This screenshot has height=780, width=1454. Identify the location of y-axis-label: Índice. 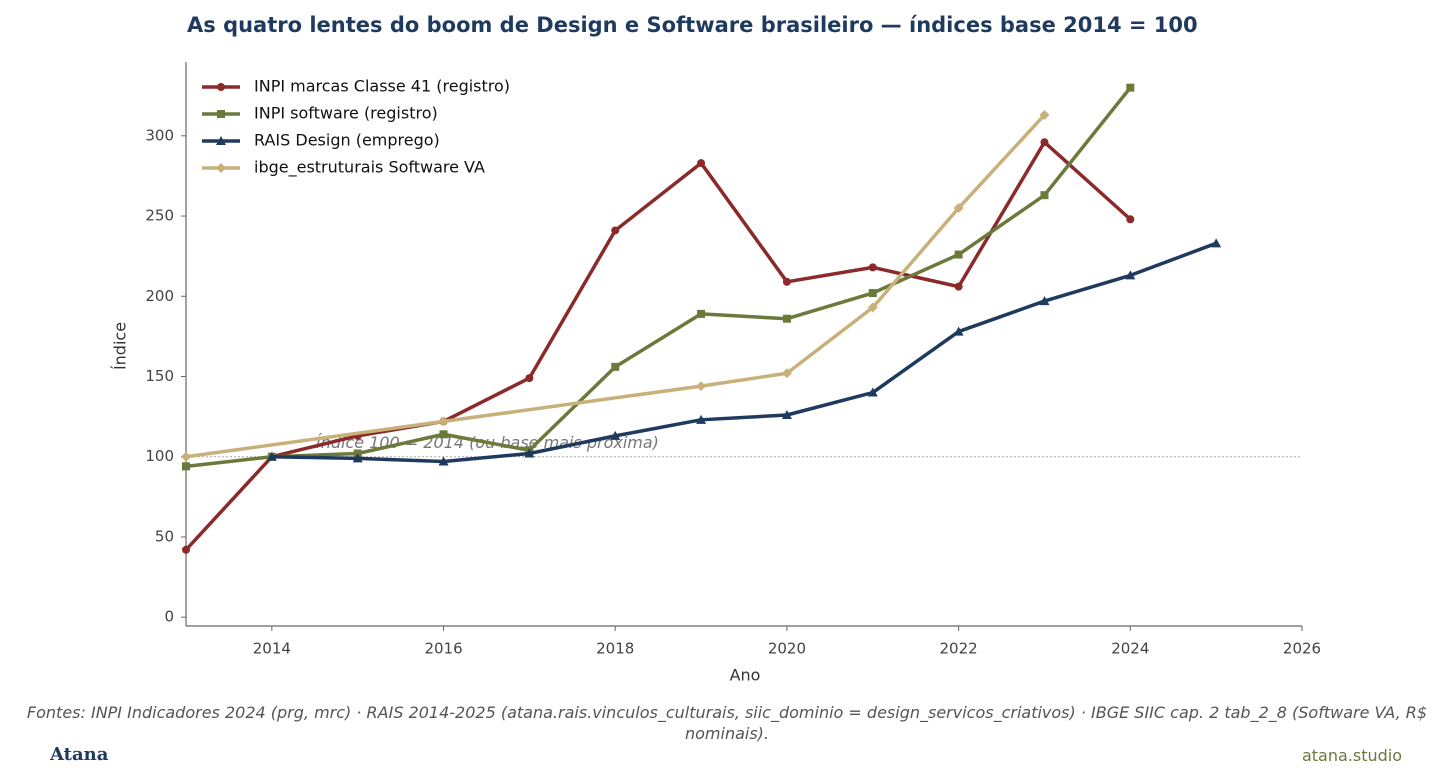
(120, 346).